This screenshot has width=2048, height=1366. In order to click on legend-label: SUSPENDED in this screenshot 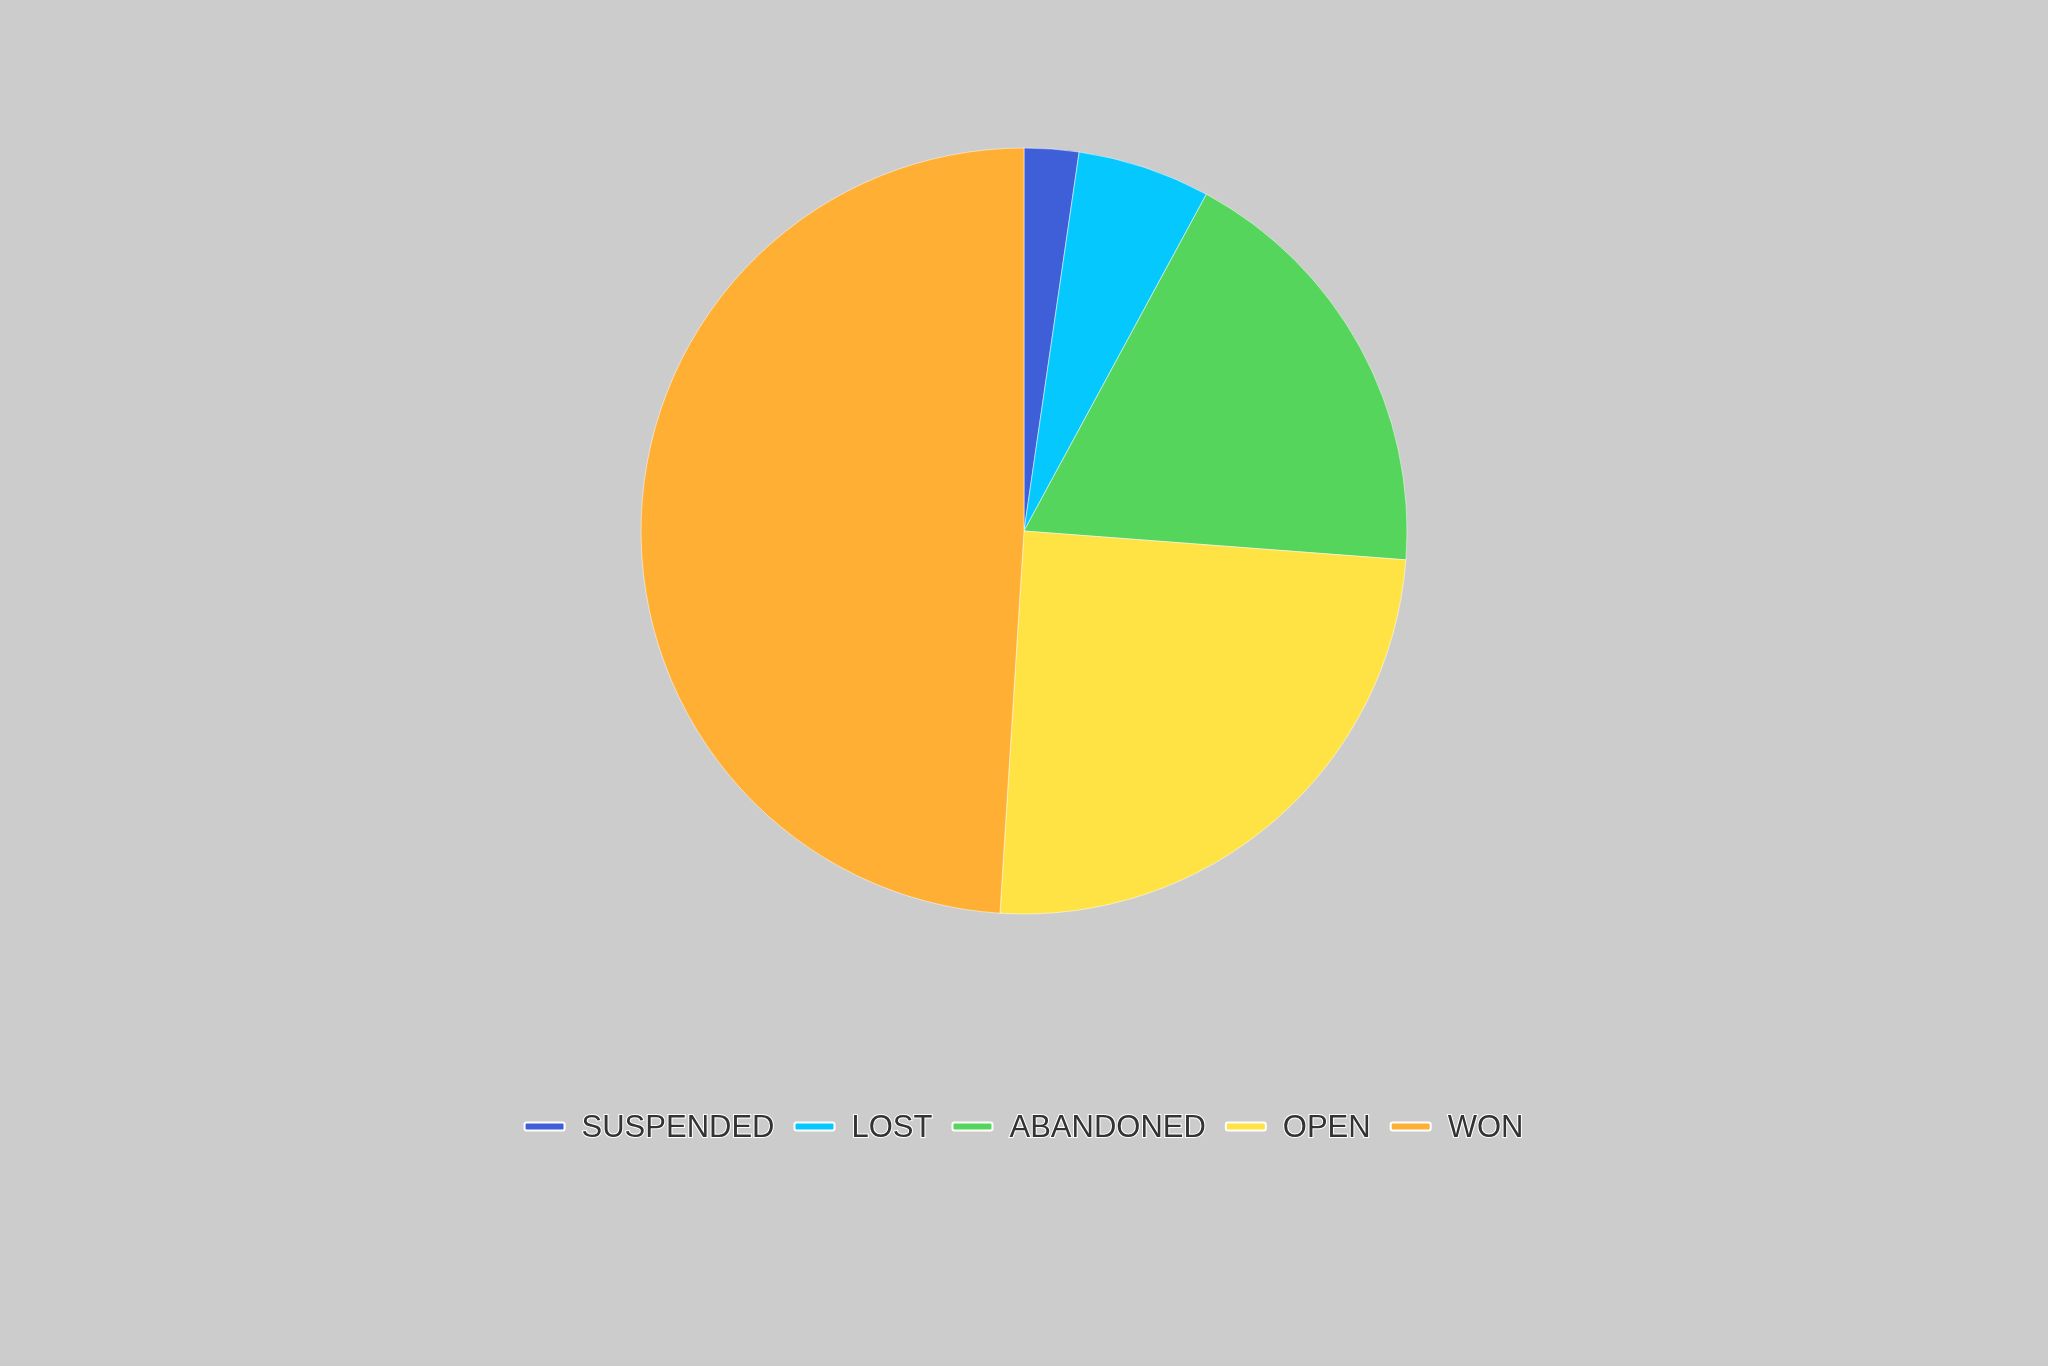, I will do `click(678, 1126)`.